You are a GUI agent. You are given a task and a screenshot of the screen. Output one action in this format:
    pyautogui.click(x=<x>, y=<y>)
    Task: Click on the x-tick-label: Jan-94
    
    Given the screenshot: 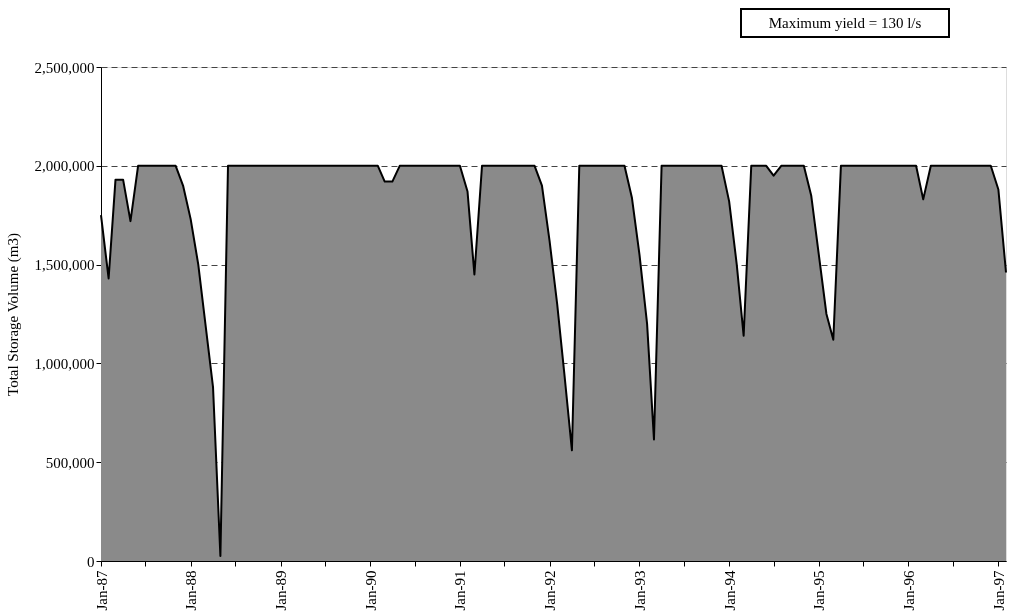 What is the action you would take?
    pyautogui.click(x=729, y=590)
    